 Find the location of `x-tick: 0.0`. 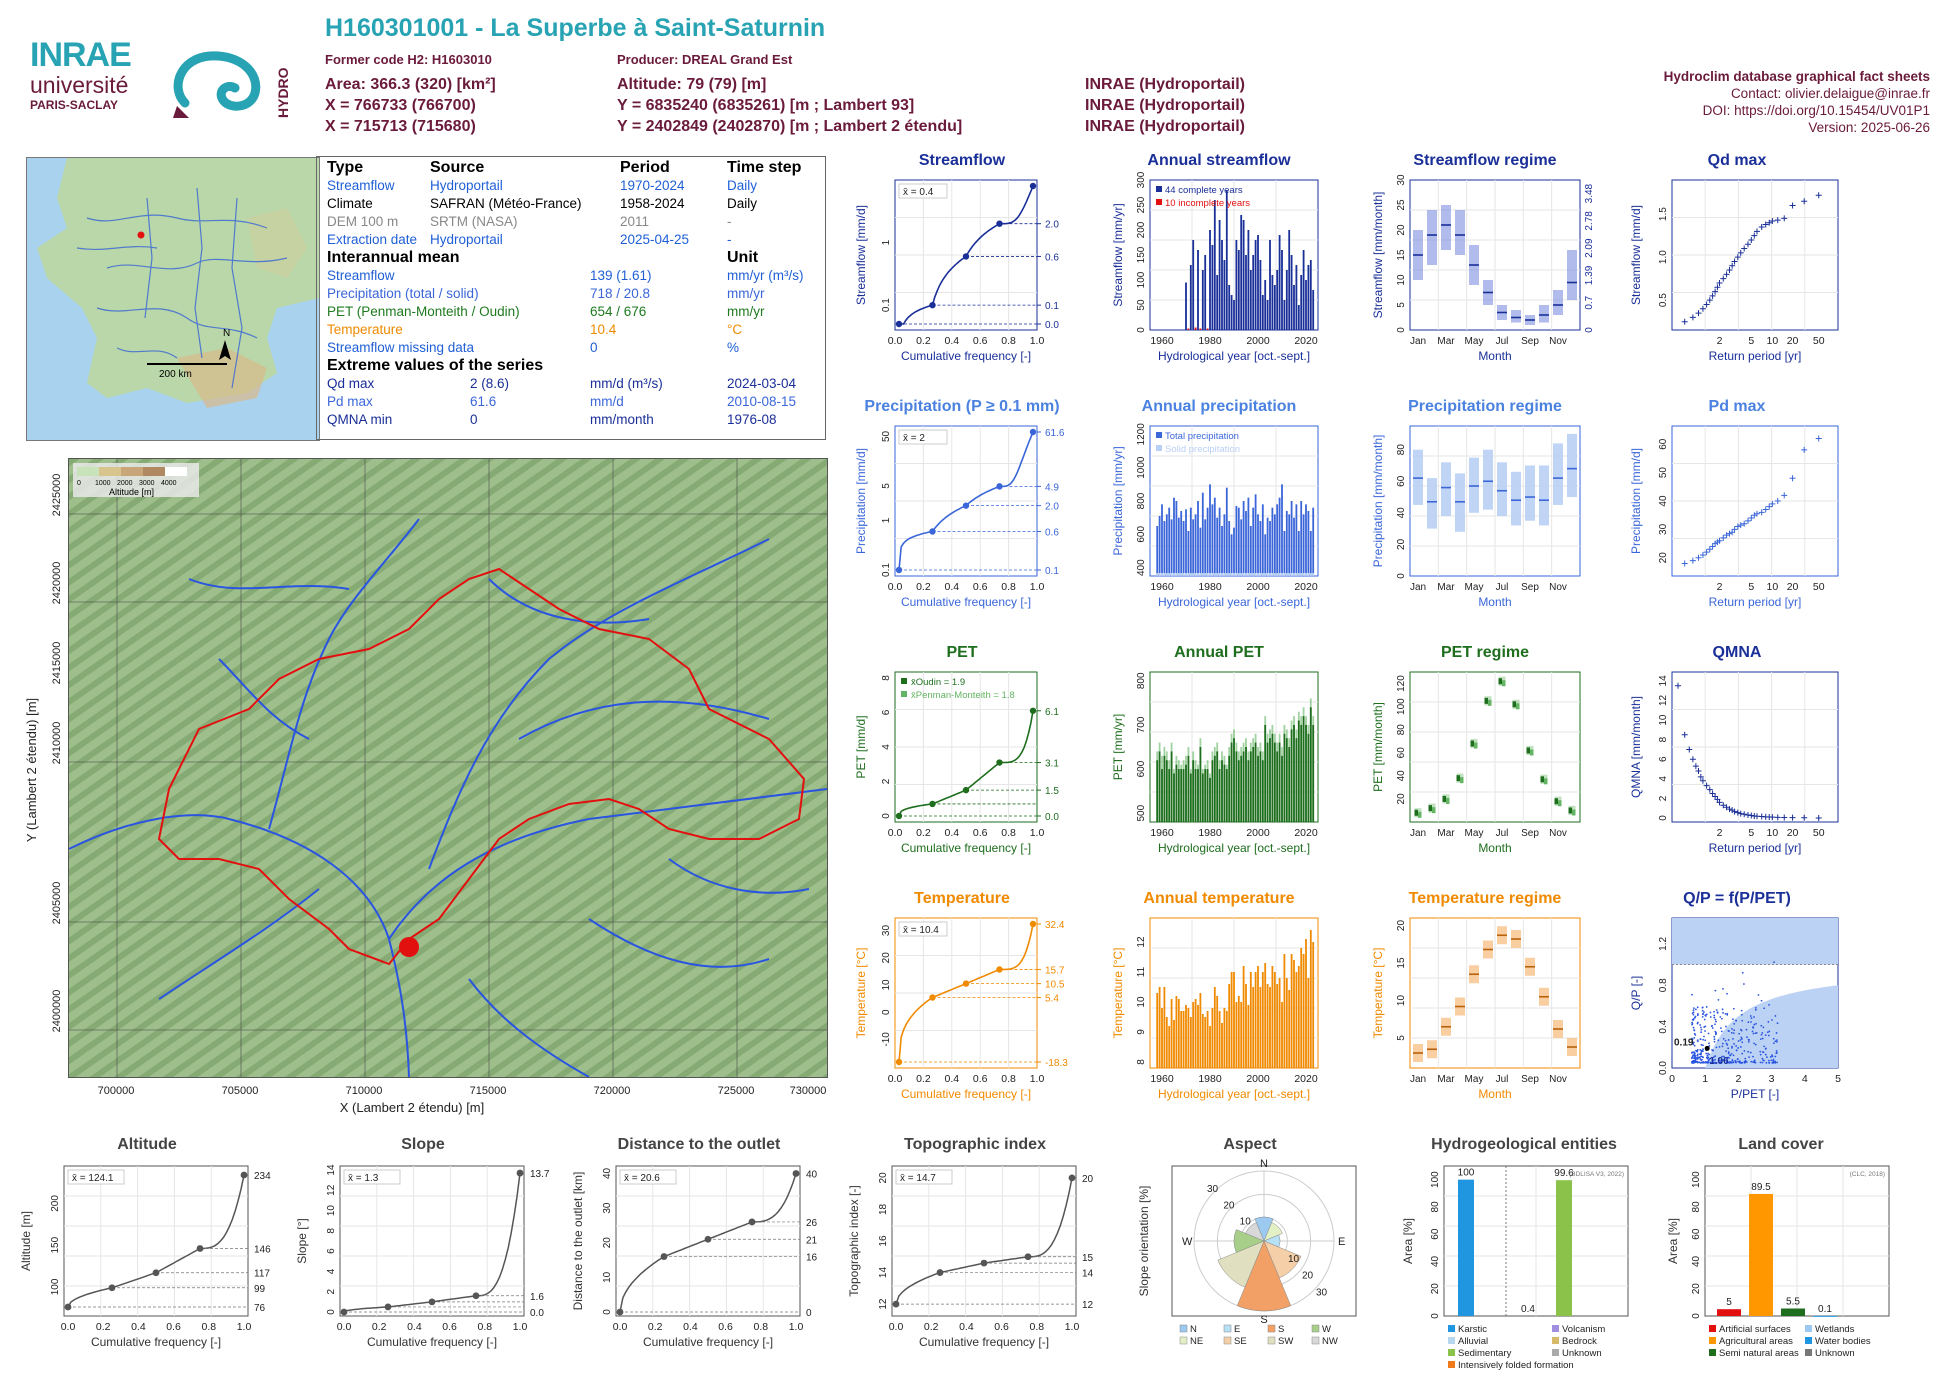

x-tick: 0.0 is located at coordinates (895, 833).